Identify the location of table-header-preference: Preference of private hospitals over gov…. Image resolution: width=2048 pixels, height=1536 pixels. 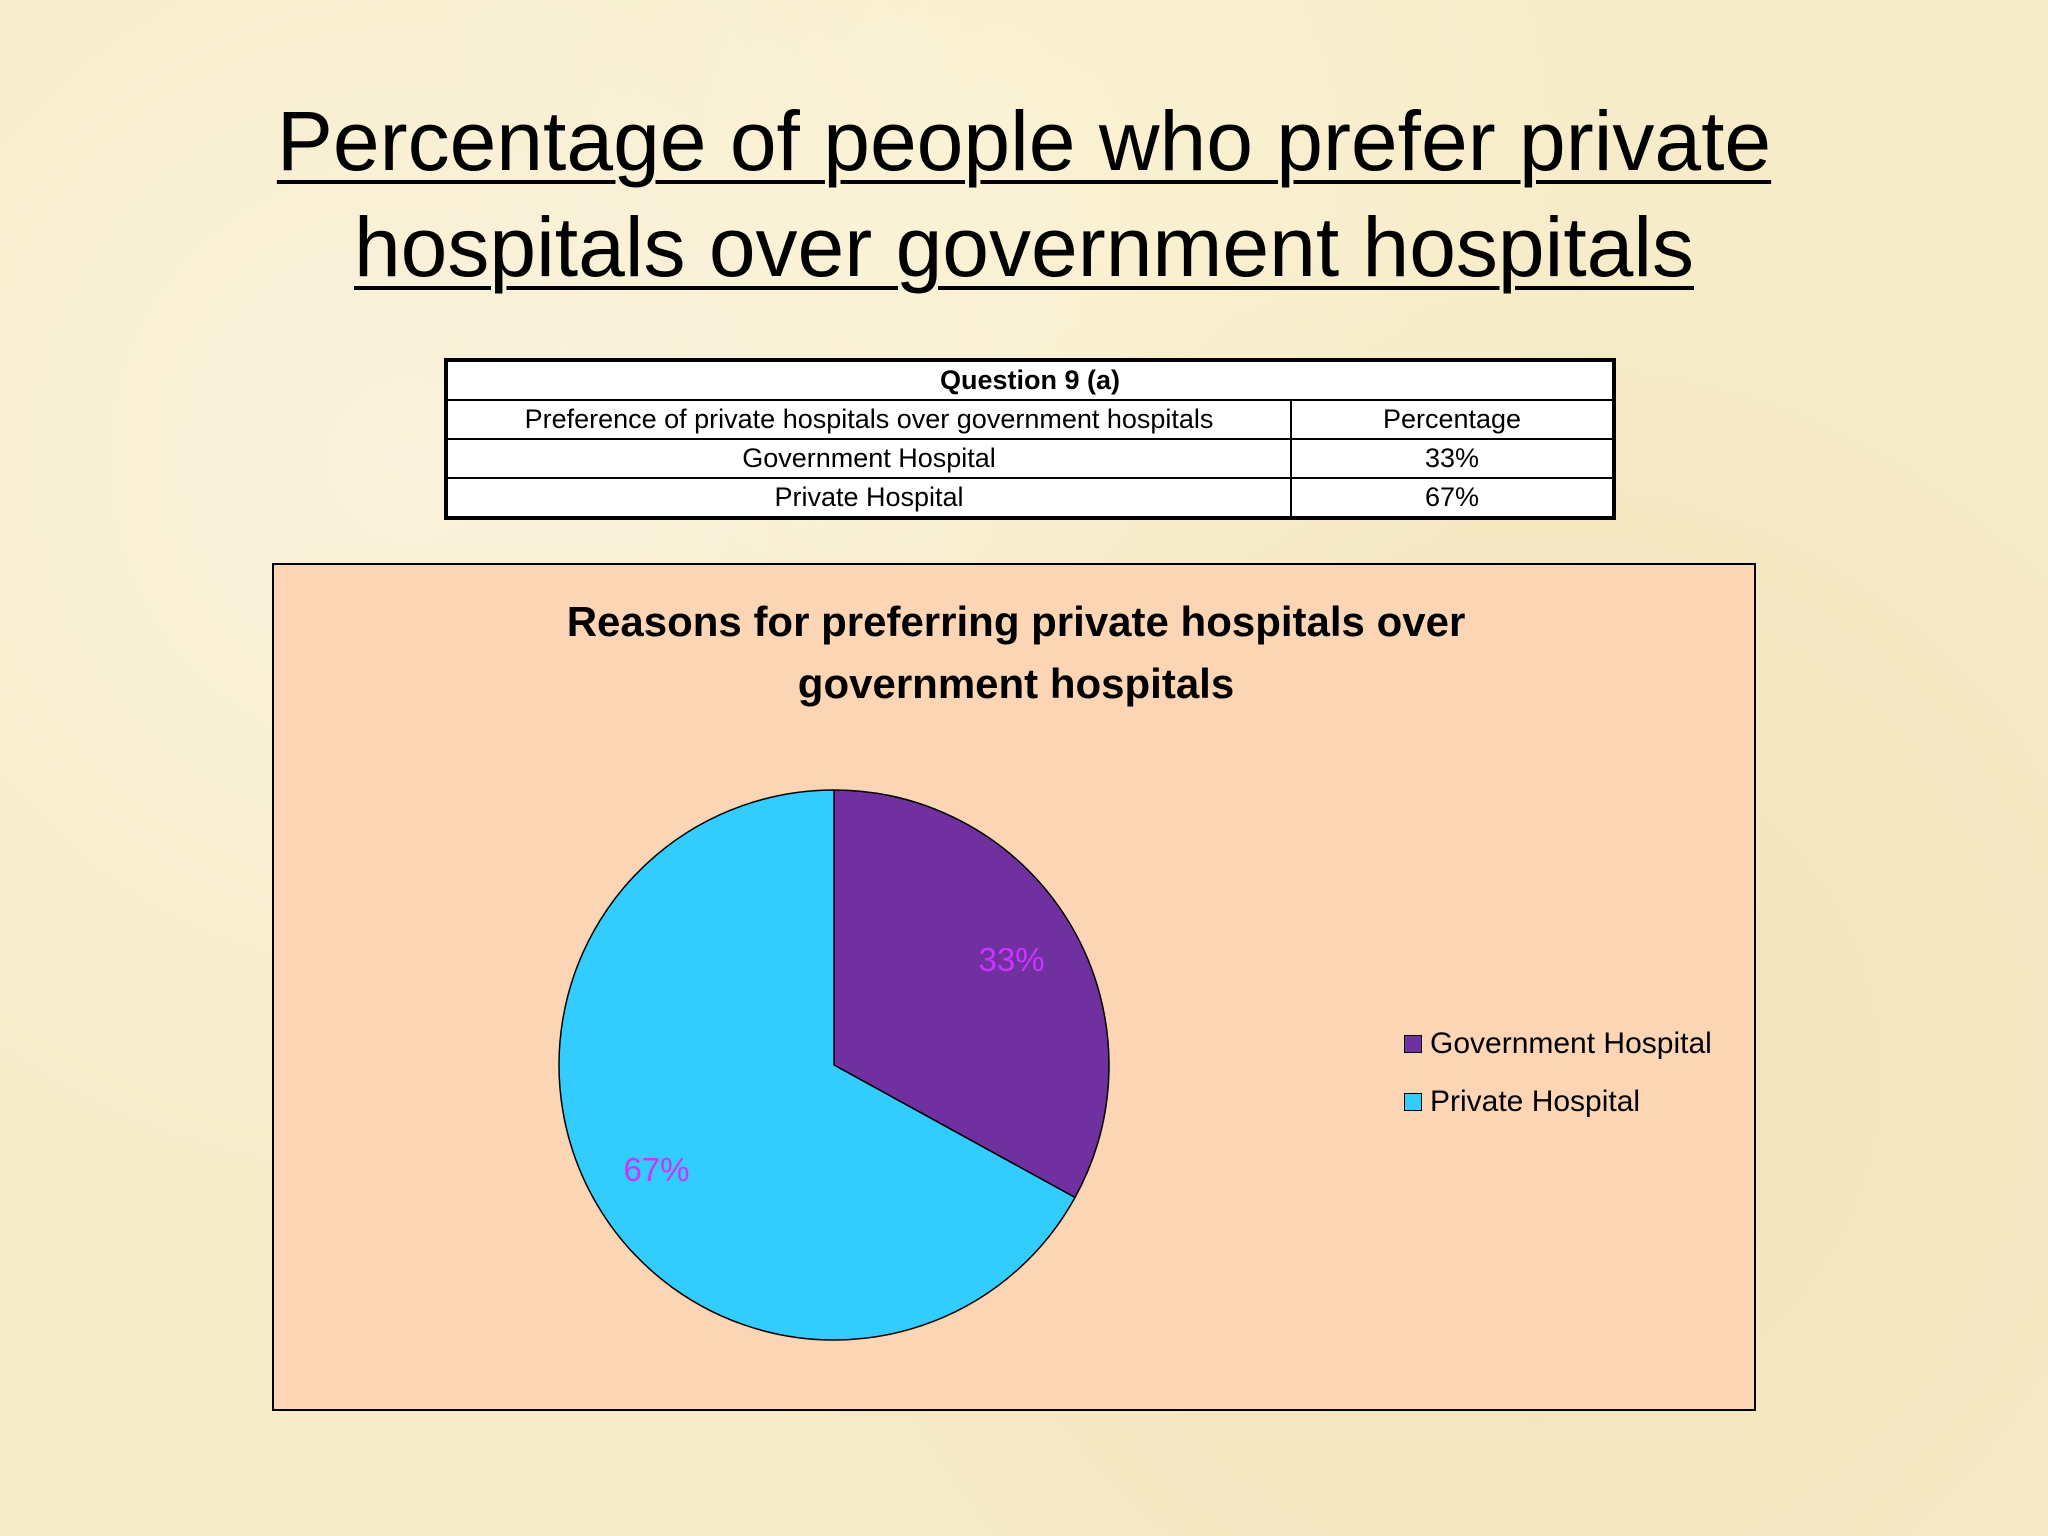
(868, 419).